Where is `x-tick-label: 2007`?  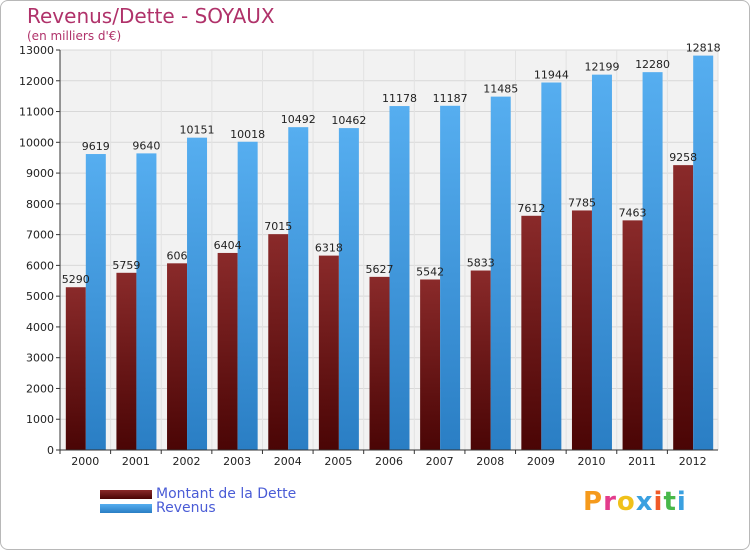 x-tick-label: 2007 is located at coordinates (440, 461).